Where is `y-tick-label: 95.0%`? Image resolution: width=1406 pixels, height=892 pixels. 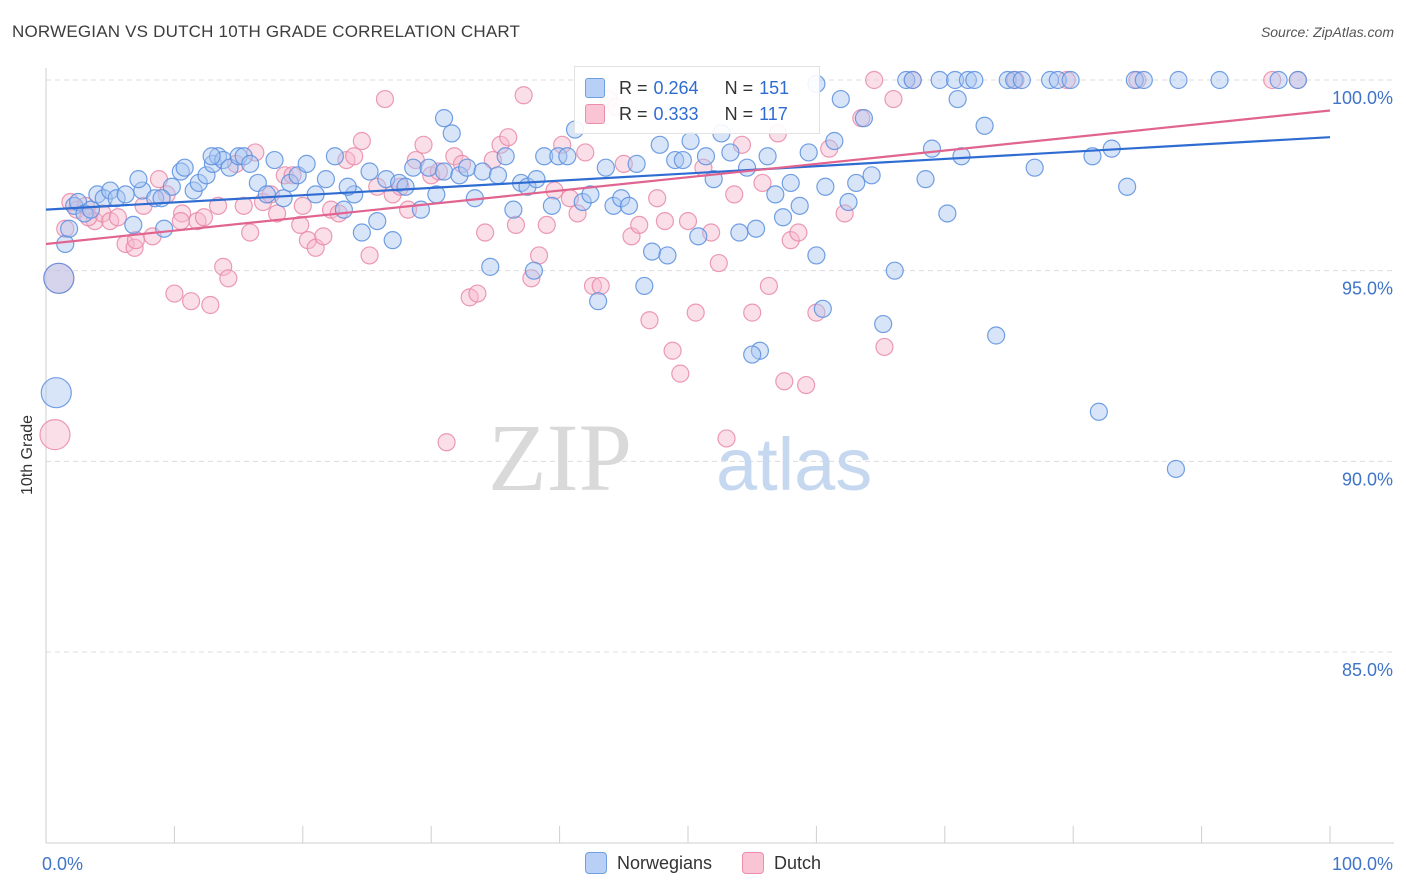
y-tick-label: 95.0% is located at coordinates (1367, 289).